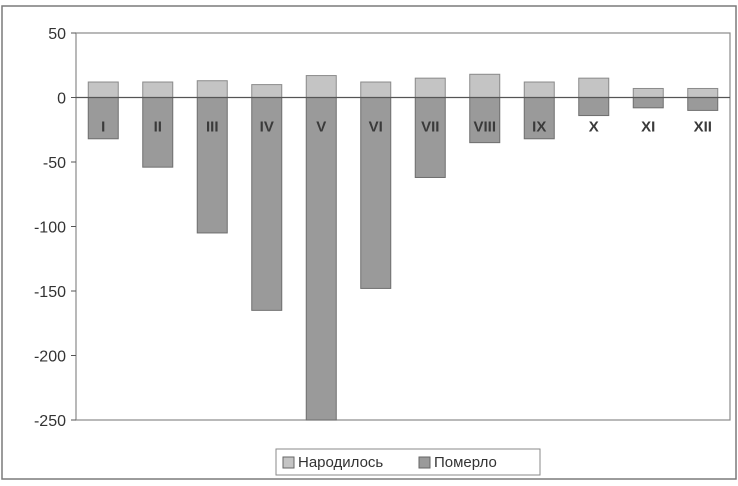 Image resolution: width=738 pixels, height=486 pixels. Describe the element at coordinates (594, 127) in the screenshot. I see `category-label: X` at that location.